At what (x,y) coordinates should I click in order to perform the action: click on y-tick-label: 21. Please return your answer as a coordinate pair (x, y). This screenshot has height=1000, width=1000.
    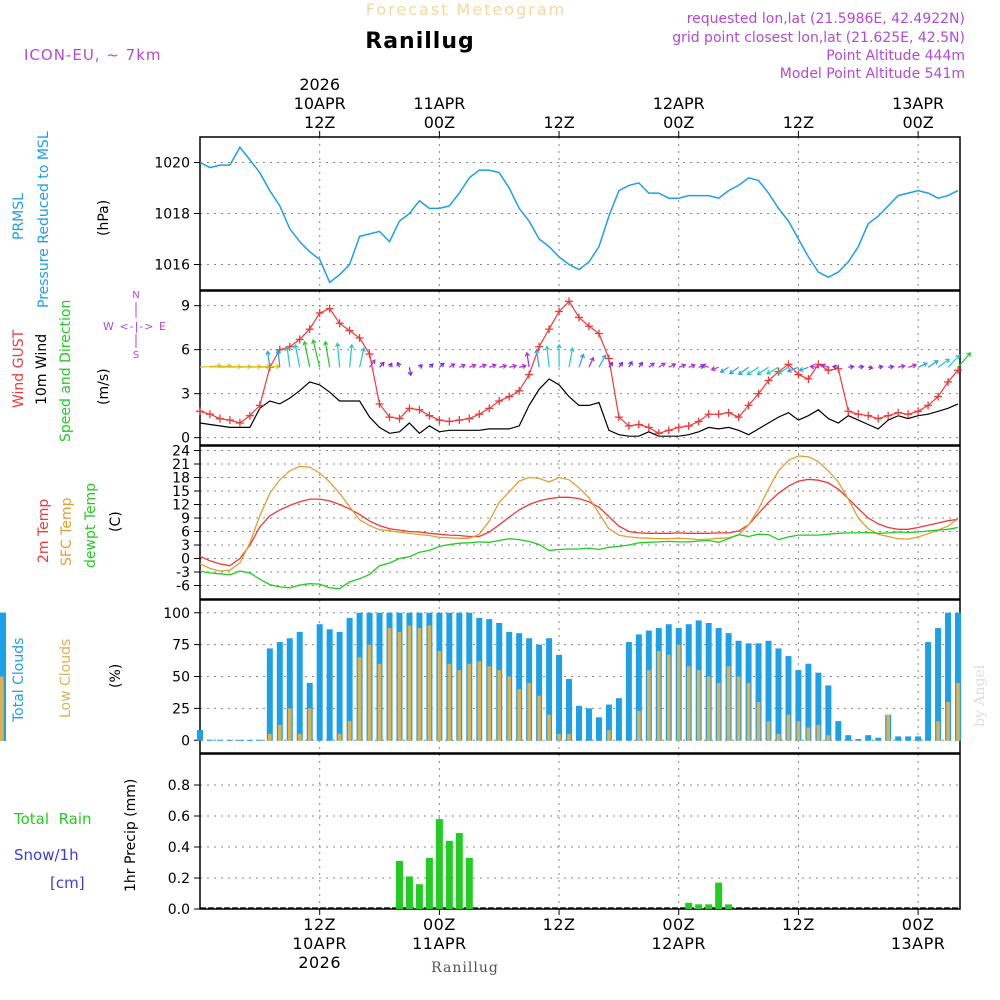
    Looking at the image, I should click on (181, 465).